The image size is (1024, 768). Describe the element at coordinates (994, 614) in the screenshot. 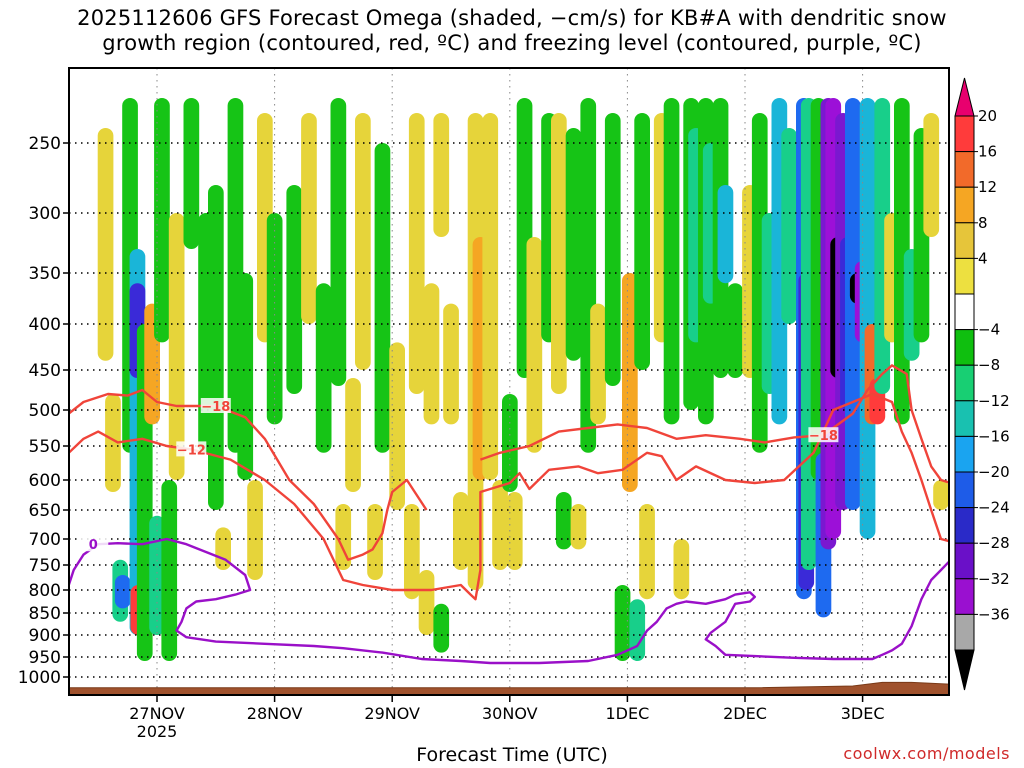

I see `colorbar-label: −36` at that location.